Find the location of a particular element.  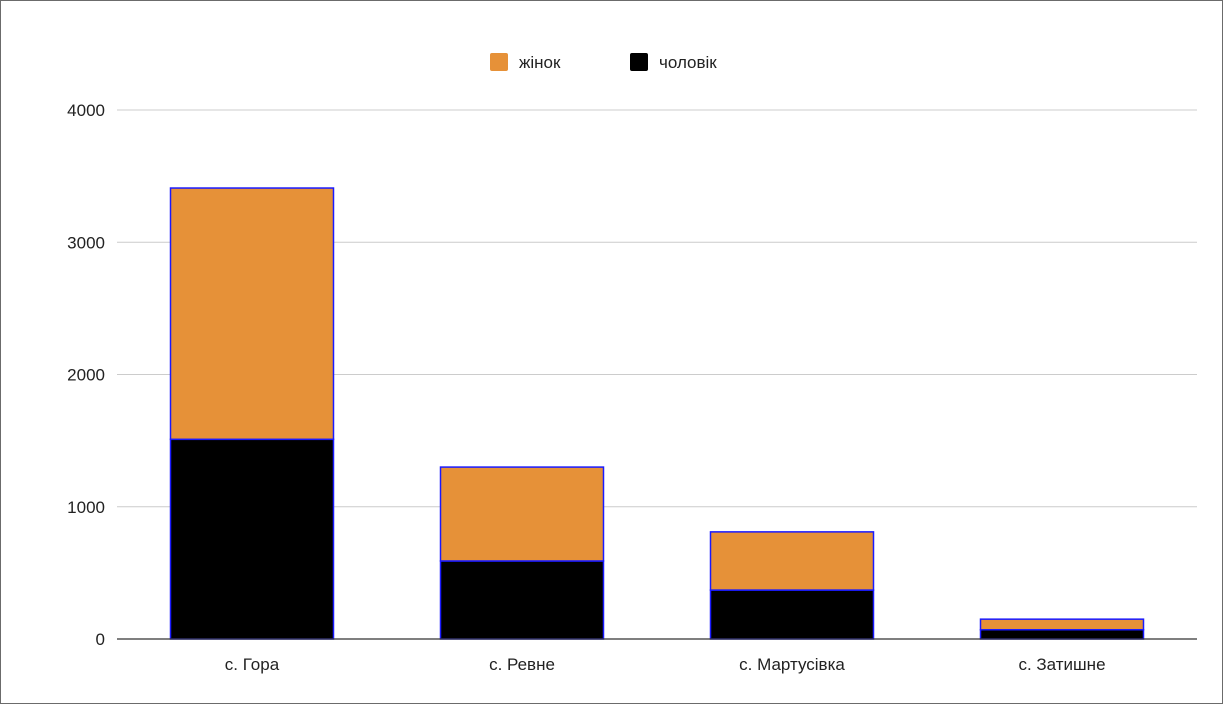

x-axis-categories: с. Гора с. Ревне с. Мартусівка с. Затишне is located at coordinates (665, 664).